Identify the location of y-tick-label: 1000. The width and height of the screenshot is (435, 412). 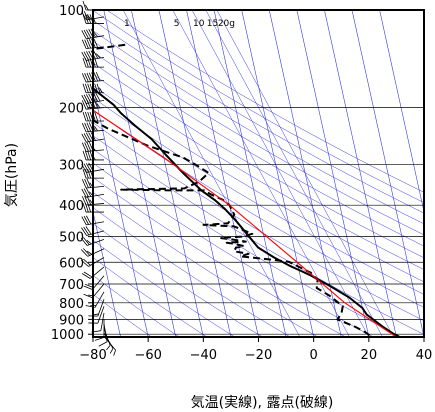
(67, 335).